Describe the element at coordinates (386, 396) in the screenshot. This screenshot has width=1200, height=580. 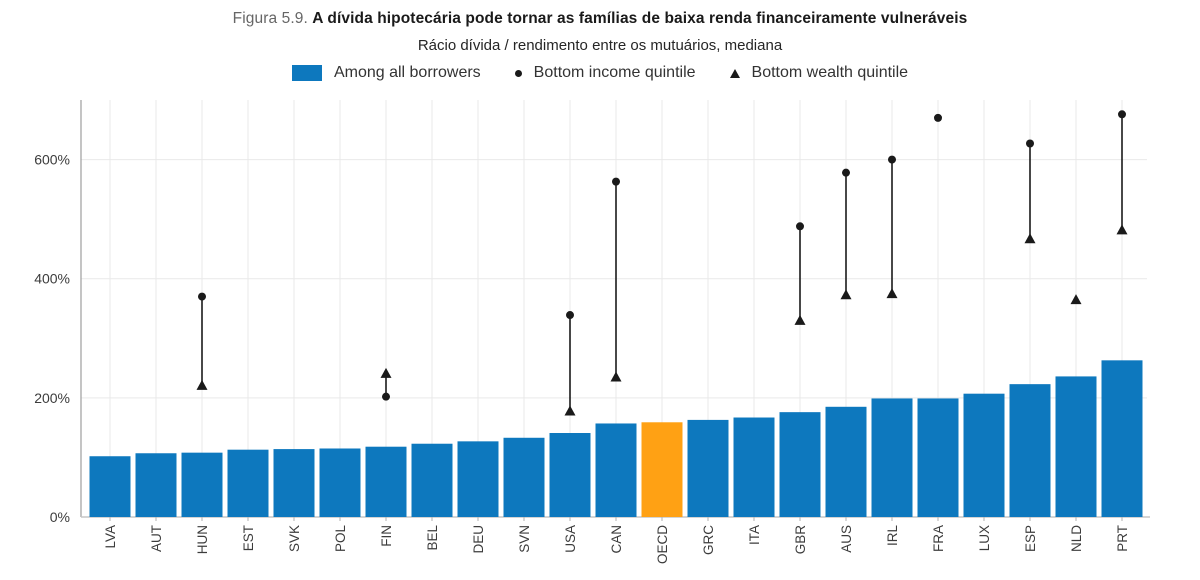
I see `income-marker-FIN` at that location.